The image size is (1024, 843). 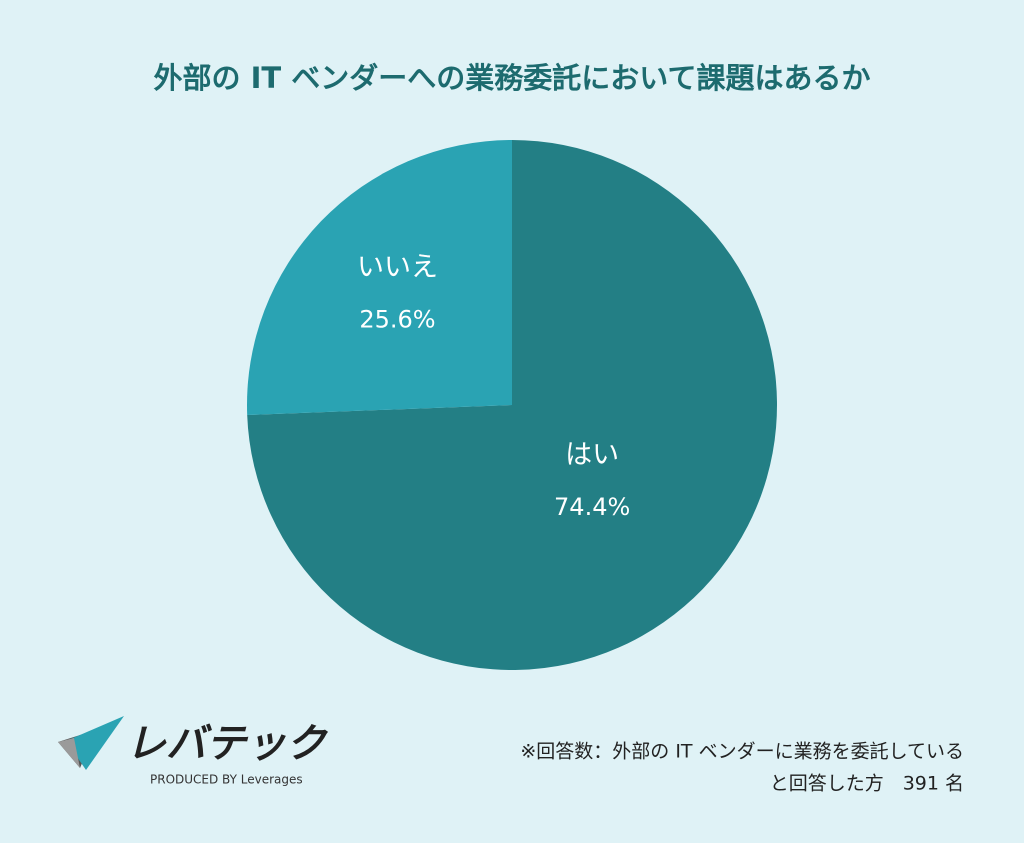 What do you see at coordinates (397, 267) in the screenshot?
I see `slice-label: いいえ` at bounding box center [397, 267].